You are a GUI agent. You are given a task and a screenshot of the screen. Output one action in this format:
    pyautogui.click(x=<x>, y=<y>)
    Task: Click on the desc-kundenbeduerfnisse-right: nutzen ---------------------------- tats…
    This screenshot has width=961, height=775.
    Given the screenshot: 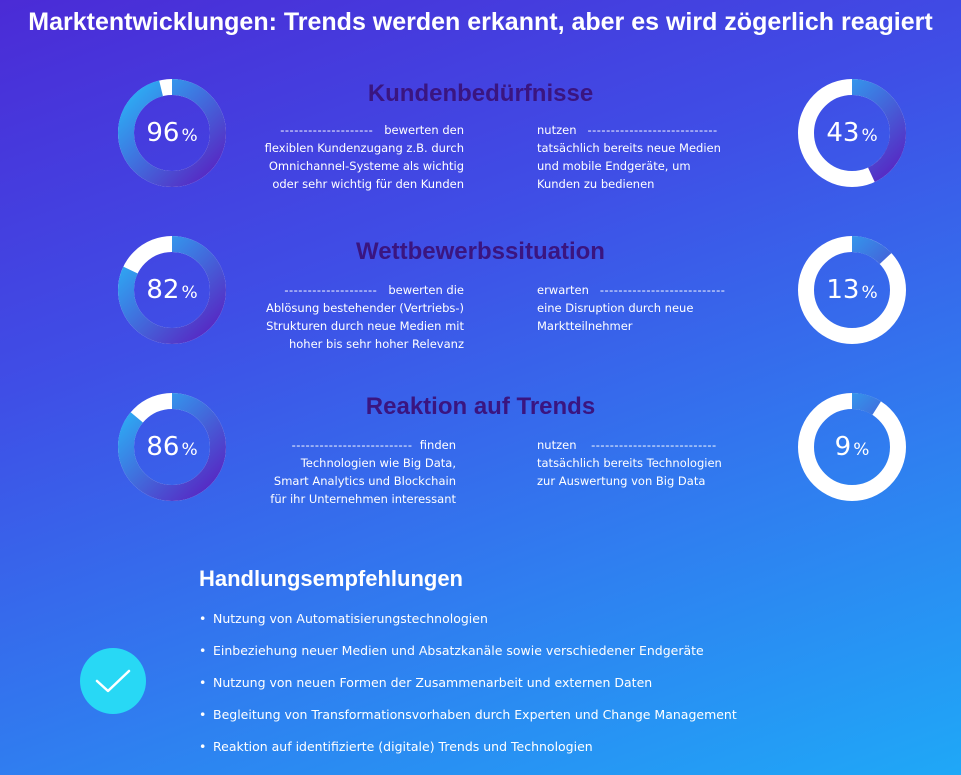 What is the action you would take?
    pyautogui.click(x=629, y=157)
    